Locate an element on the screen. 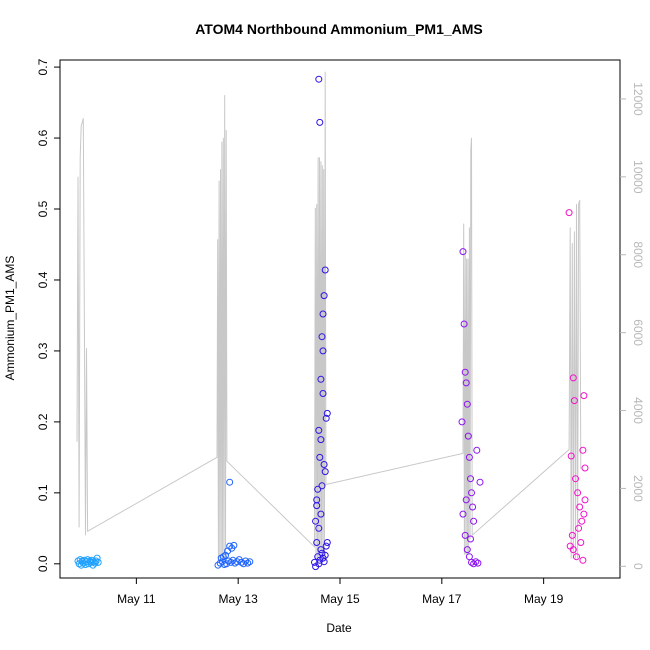  y-tick-label: 0.7 is located at coordinates (43, 66).